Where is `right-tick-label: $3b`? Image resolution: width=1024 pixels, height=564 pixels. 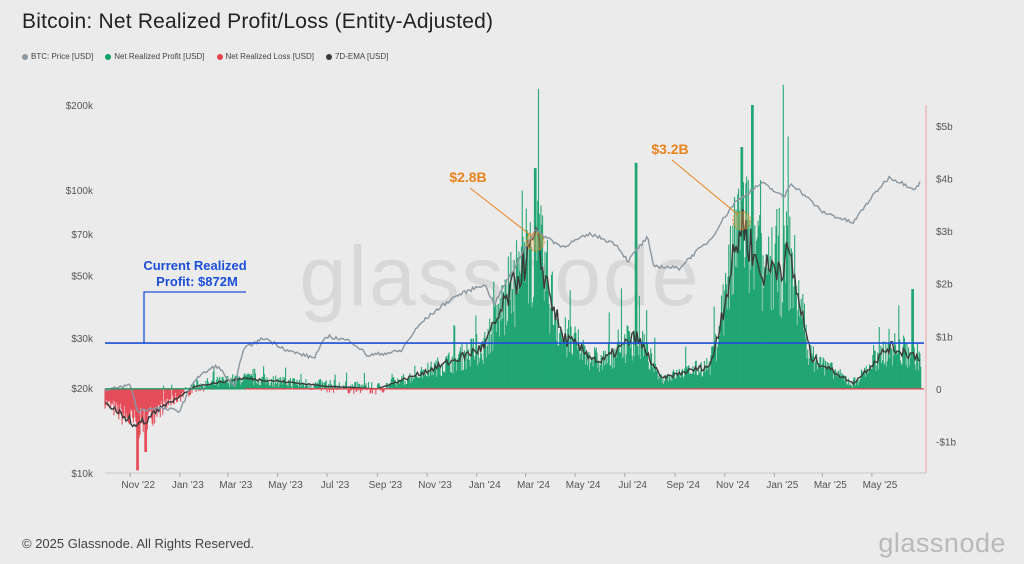 right-tick-label: $3b is located at coordinates (944, 232).